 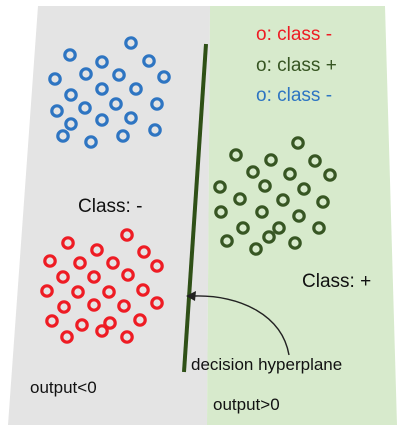 What do you see at coordinates (109, 92) in the screenshot?
I see `blue-points-cluster` at bounding box center [109, 92].